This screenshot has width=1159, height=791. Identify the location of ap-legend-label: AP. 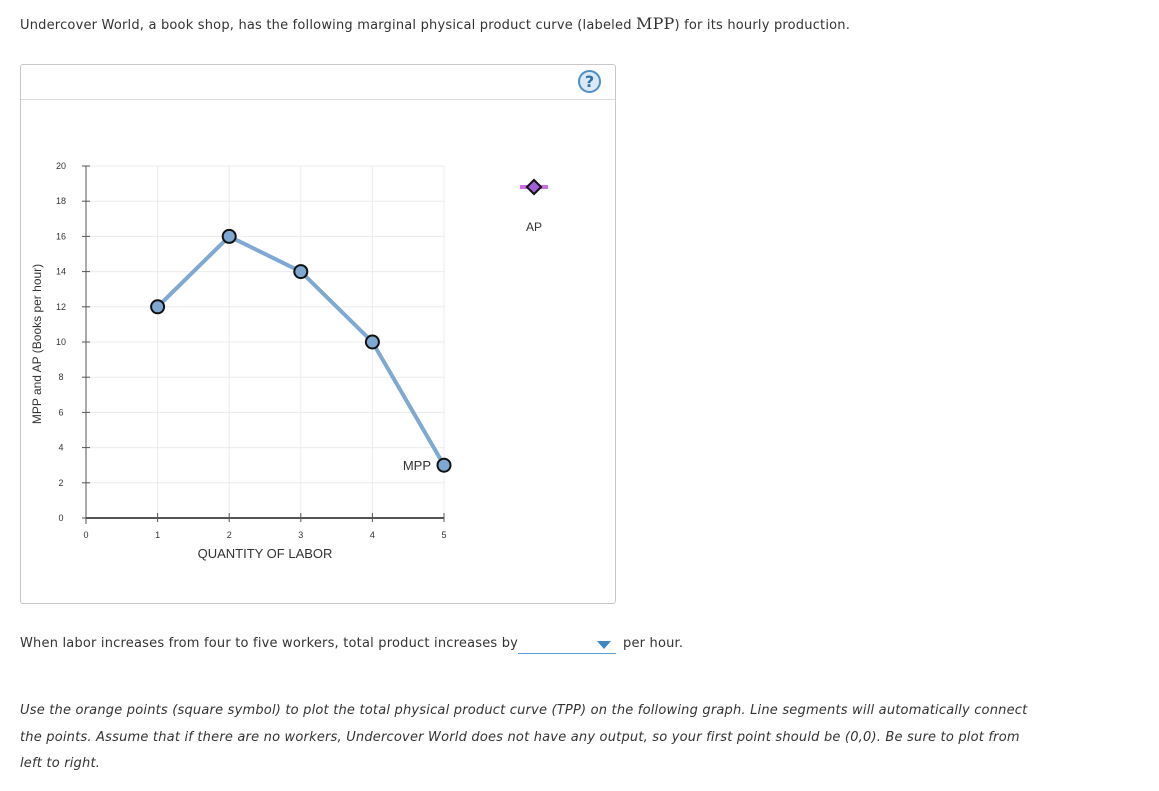
(534, 227).